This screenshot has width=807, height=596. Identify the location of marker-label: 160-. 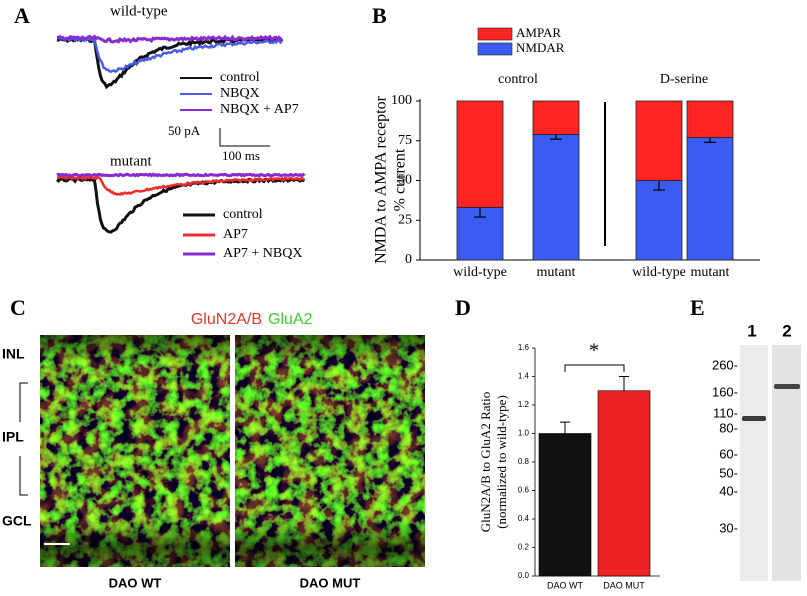
(725, 391).